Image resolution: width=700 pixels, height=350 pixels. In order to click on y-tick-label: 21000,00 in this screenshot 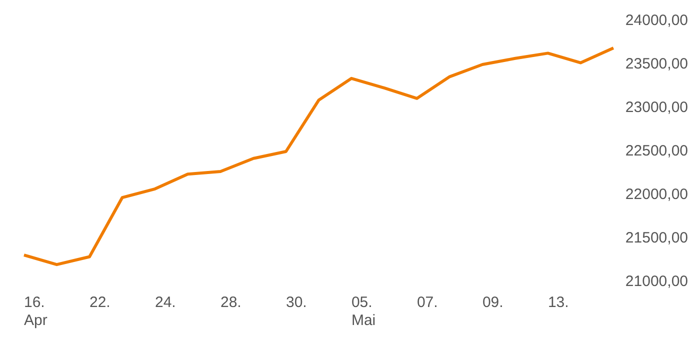, I will do `click(656, 281)`.